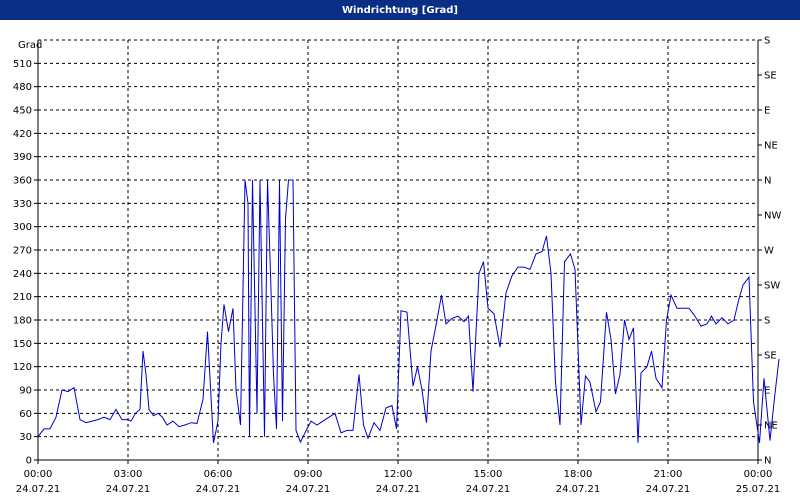 The image size is (800, 500). What do you see at coordinates (22, 251) in the screenshot?
I see `y-tick-label: 270` at bounding box center [22, 251].